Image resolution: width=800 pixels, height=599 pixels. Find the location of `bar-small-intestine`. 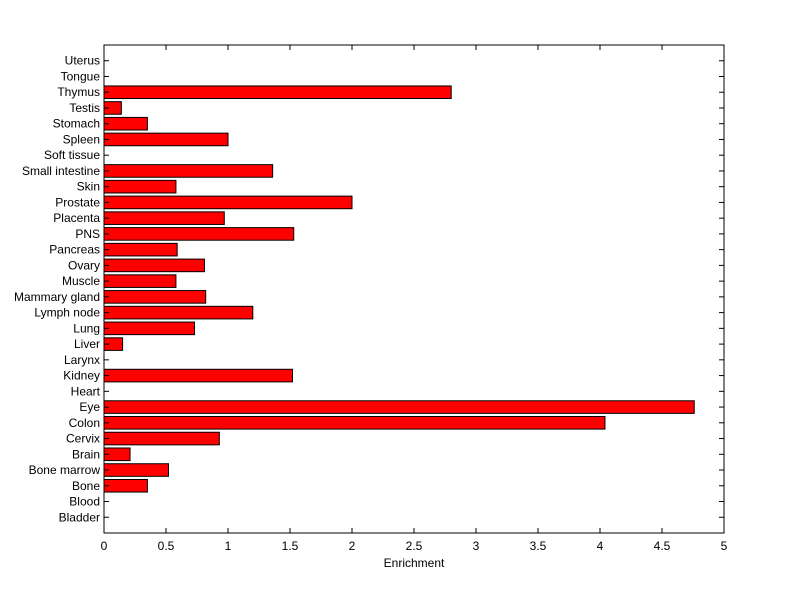

bar-small-intestine is located at coordinates (188, 171).